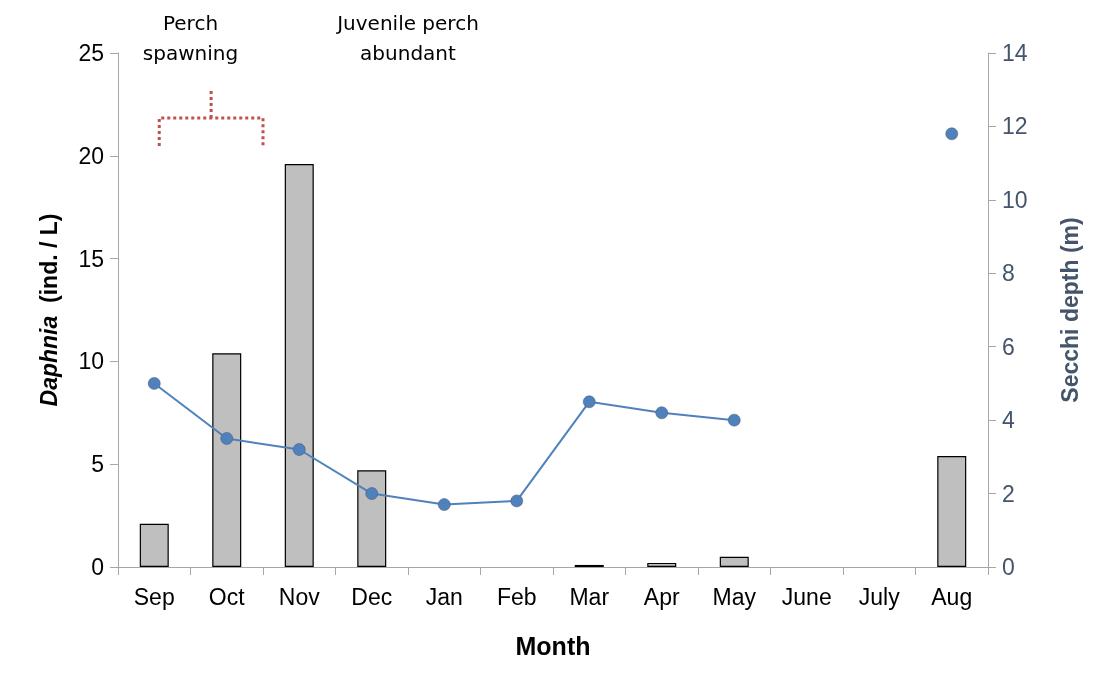  Describe the element at coordinates (1015, 53) in the screenshot. I see `y2-tick-label: 14` at that location.